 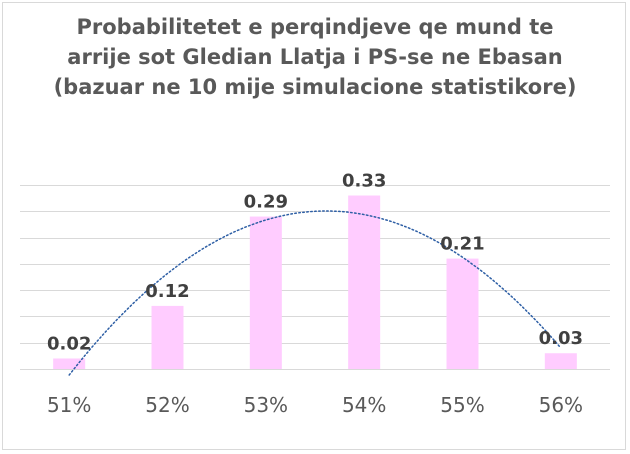 I want to click on data-label: 0.12, so click(x=167, y=291).